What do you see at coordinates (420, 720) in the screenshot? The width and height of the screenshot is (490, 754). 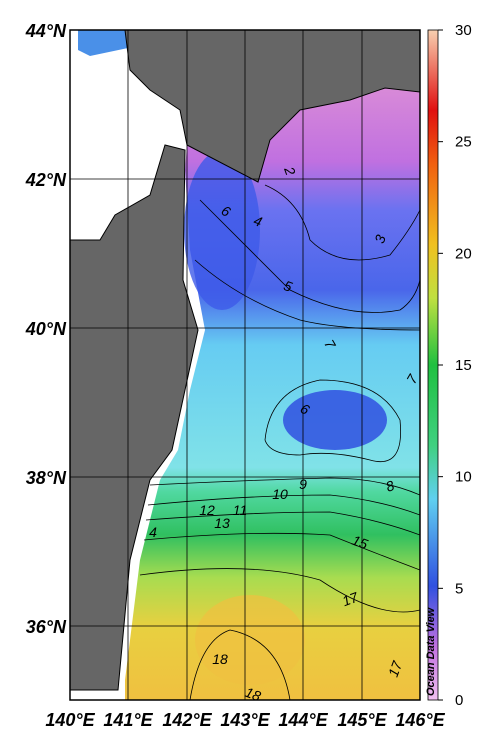 I see `lon-label: 146°E` at bounding box center [420, 720].